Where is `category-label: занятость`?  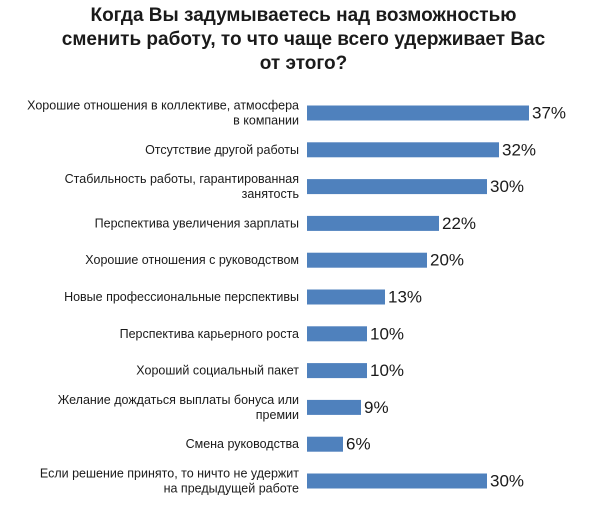
category-label: занятость is located at coordinates (270, 194).